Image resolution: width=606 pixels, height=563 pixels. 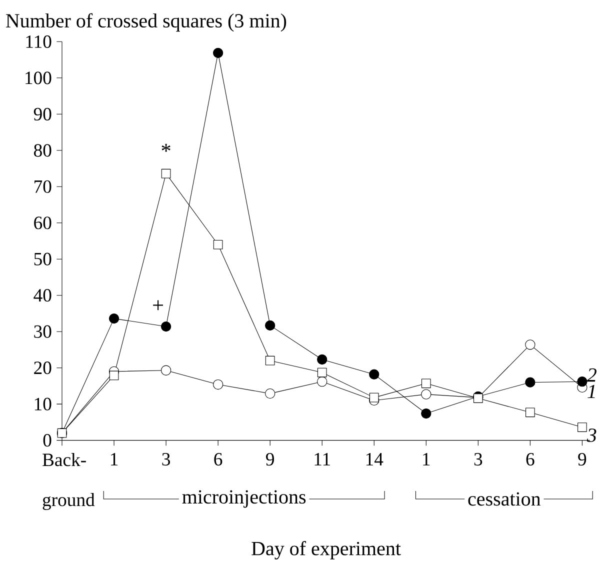 What do you see at coordinates (43, 259) in the screenshot?
I see `y-tick-label: 50` at bounding box center [43, 259].